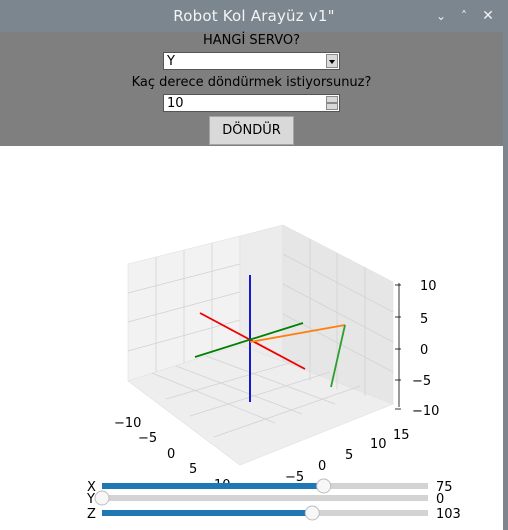  What do you see at coordinates (213, 486) in the screenshot?
I see `slider-x-fill` at bounding box center [213, 486].